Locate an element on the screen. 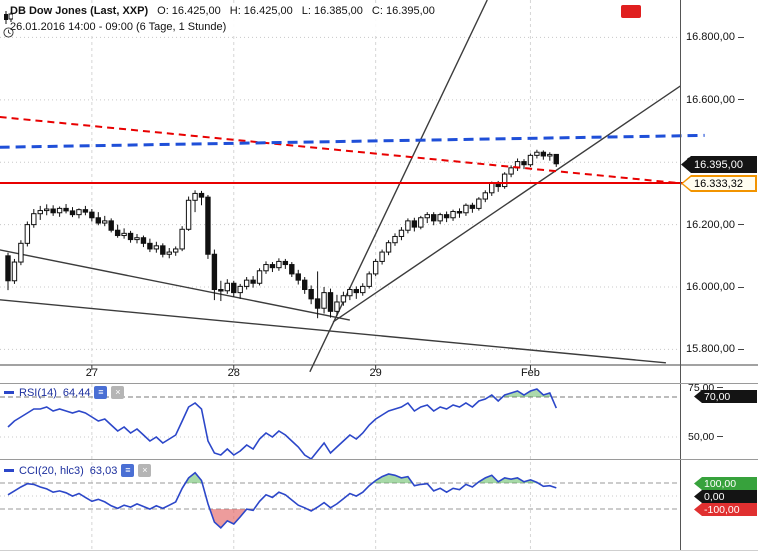  time-axis-label: 28 is located at coordinates (233, 373).